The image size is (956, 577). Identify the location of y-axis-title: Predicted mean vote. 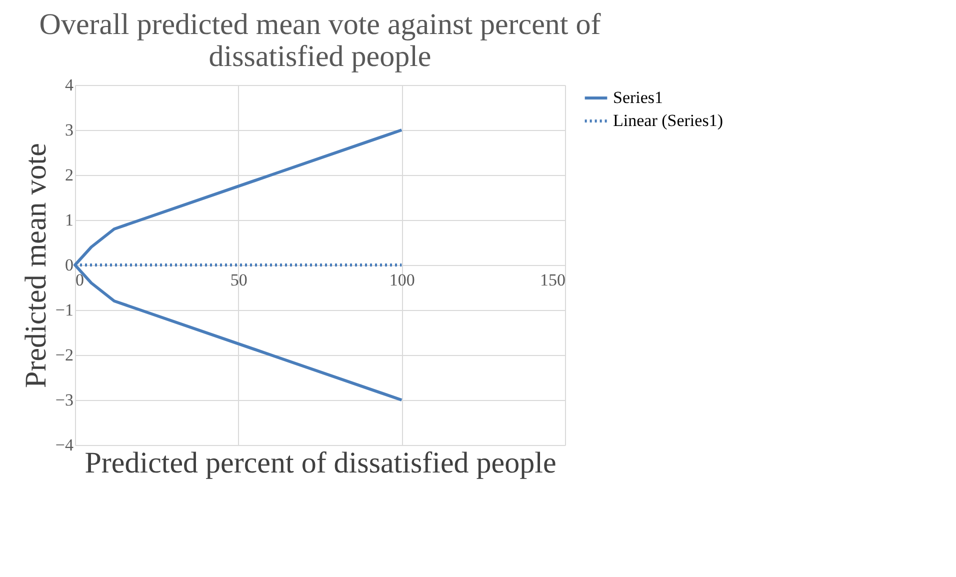
(35, 265).